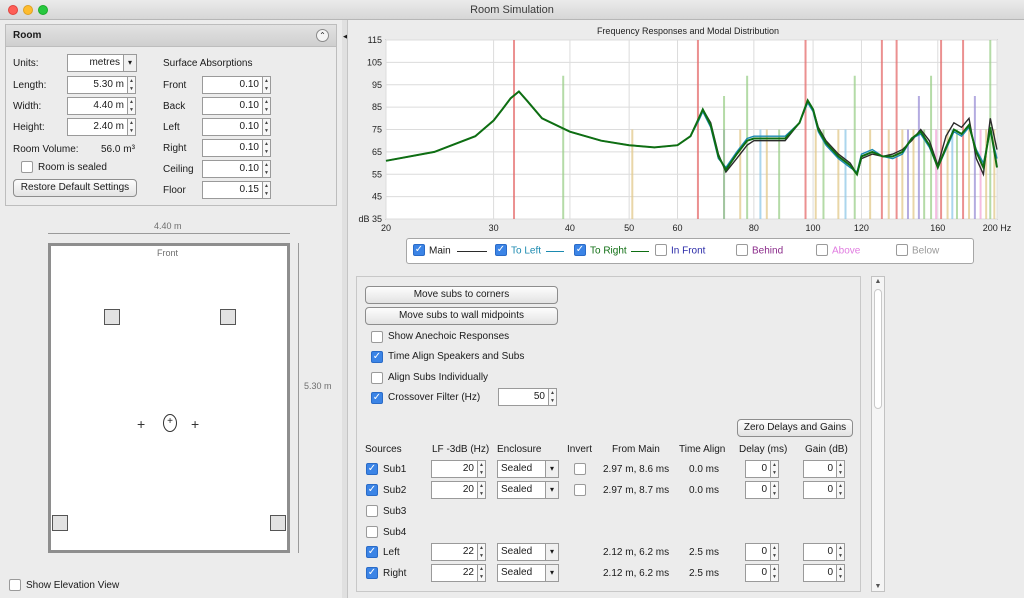 The width and height of the screenshot is (1024, 598). Describe the element at coordinates (481, 469) in the screenshot. I see `sub1-lf-stepper: ▲ ▼` at that location.